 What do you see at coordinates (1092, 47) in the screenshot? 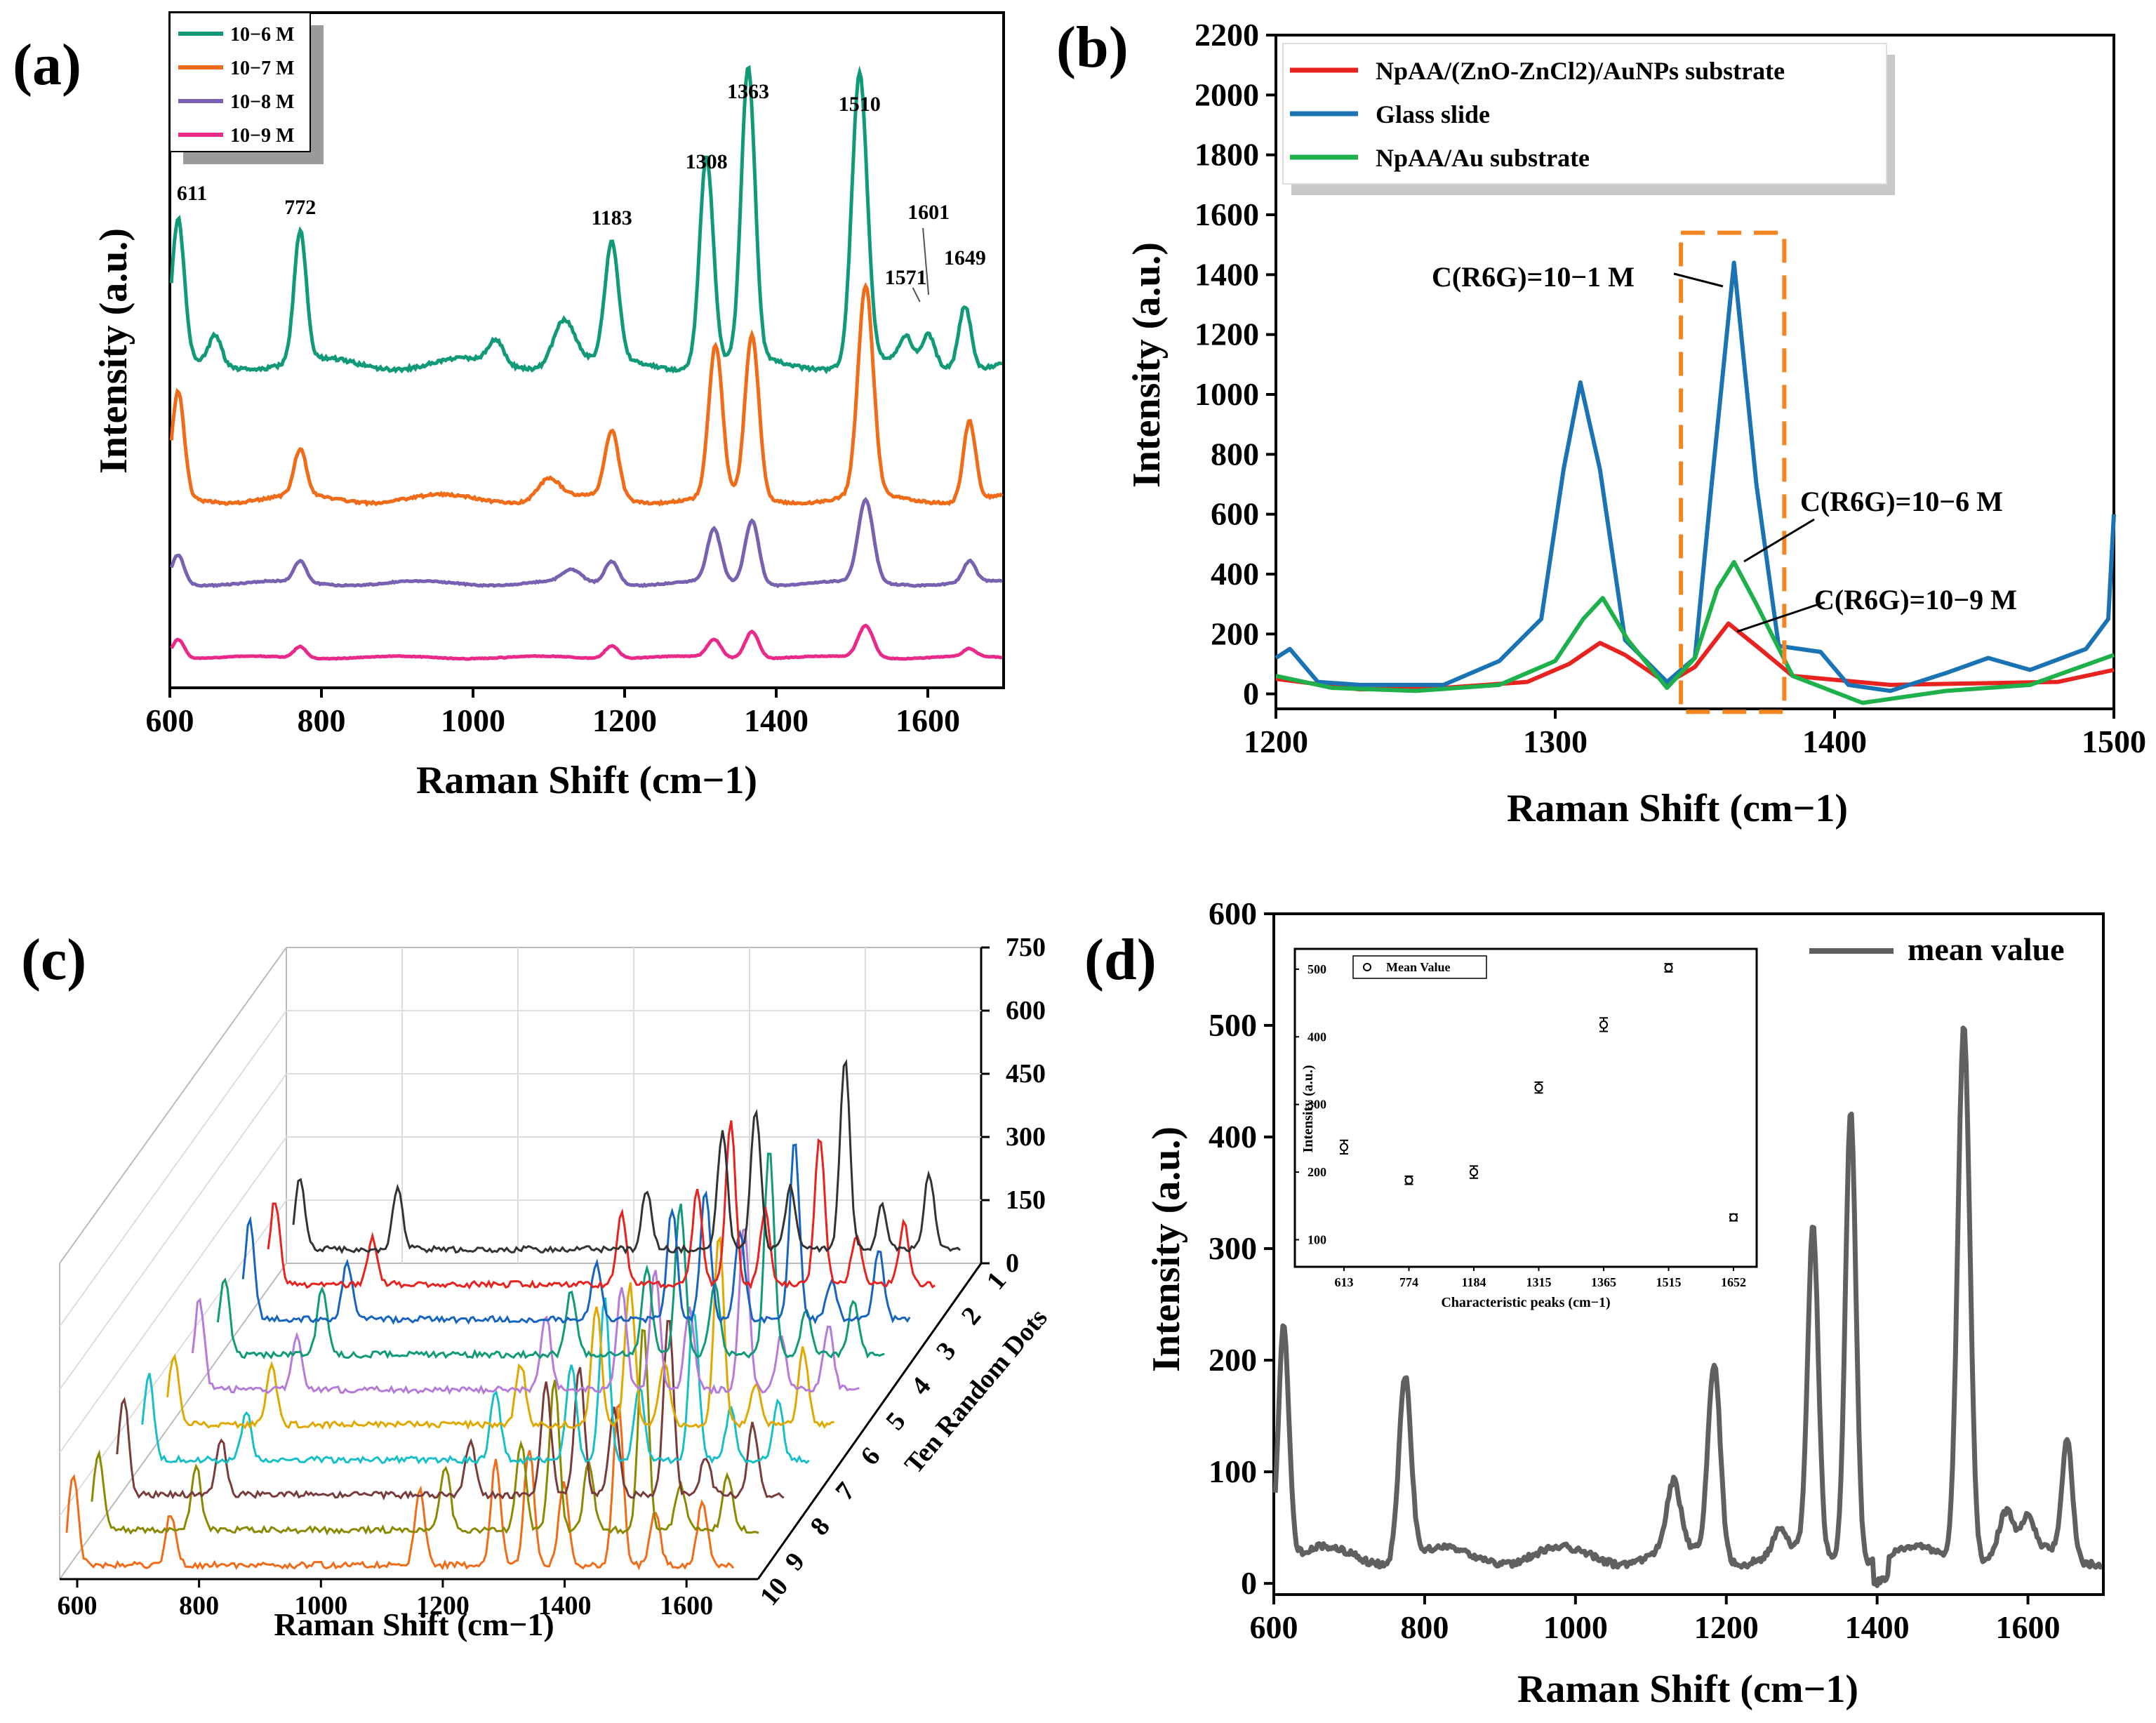
I see `panel-b-label: (b)` at bounding box center [1092, 47].